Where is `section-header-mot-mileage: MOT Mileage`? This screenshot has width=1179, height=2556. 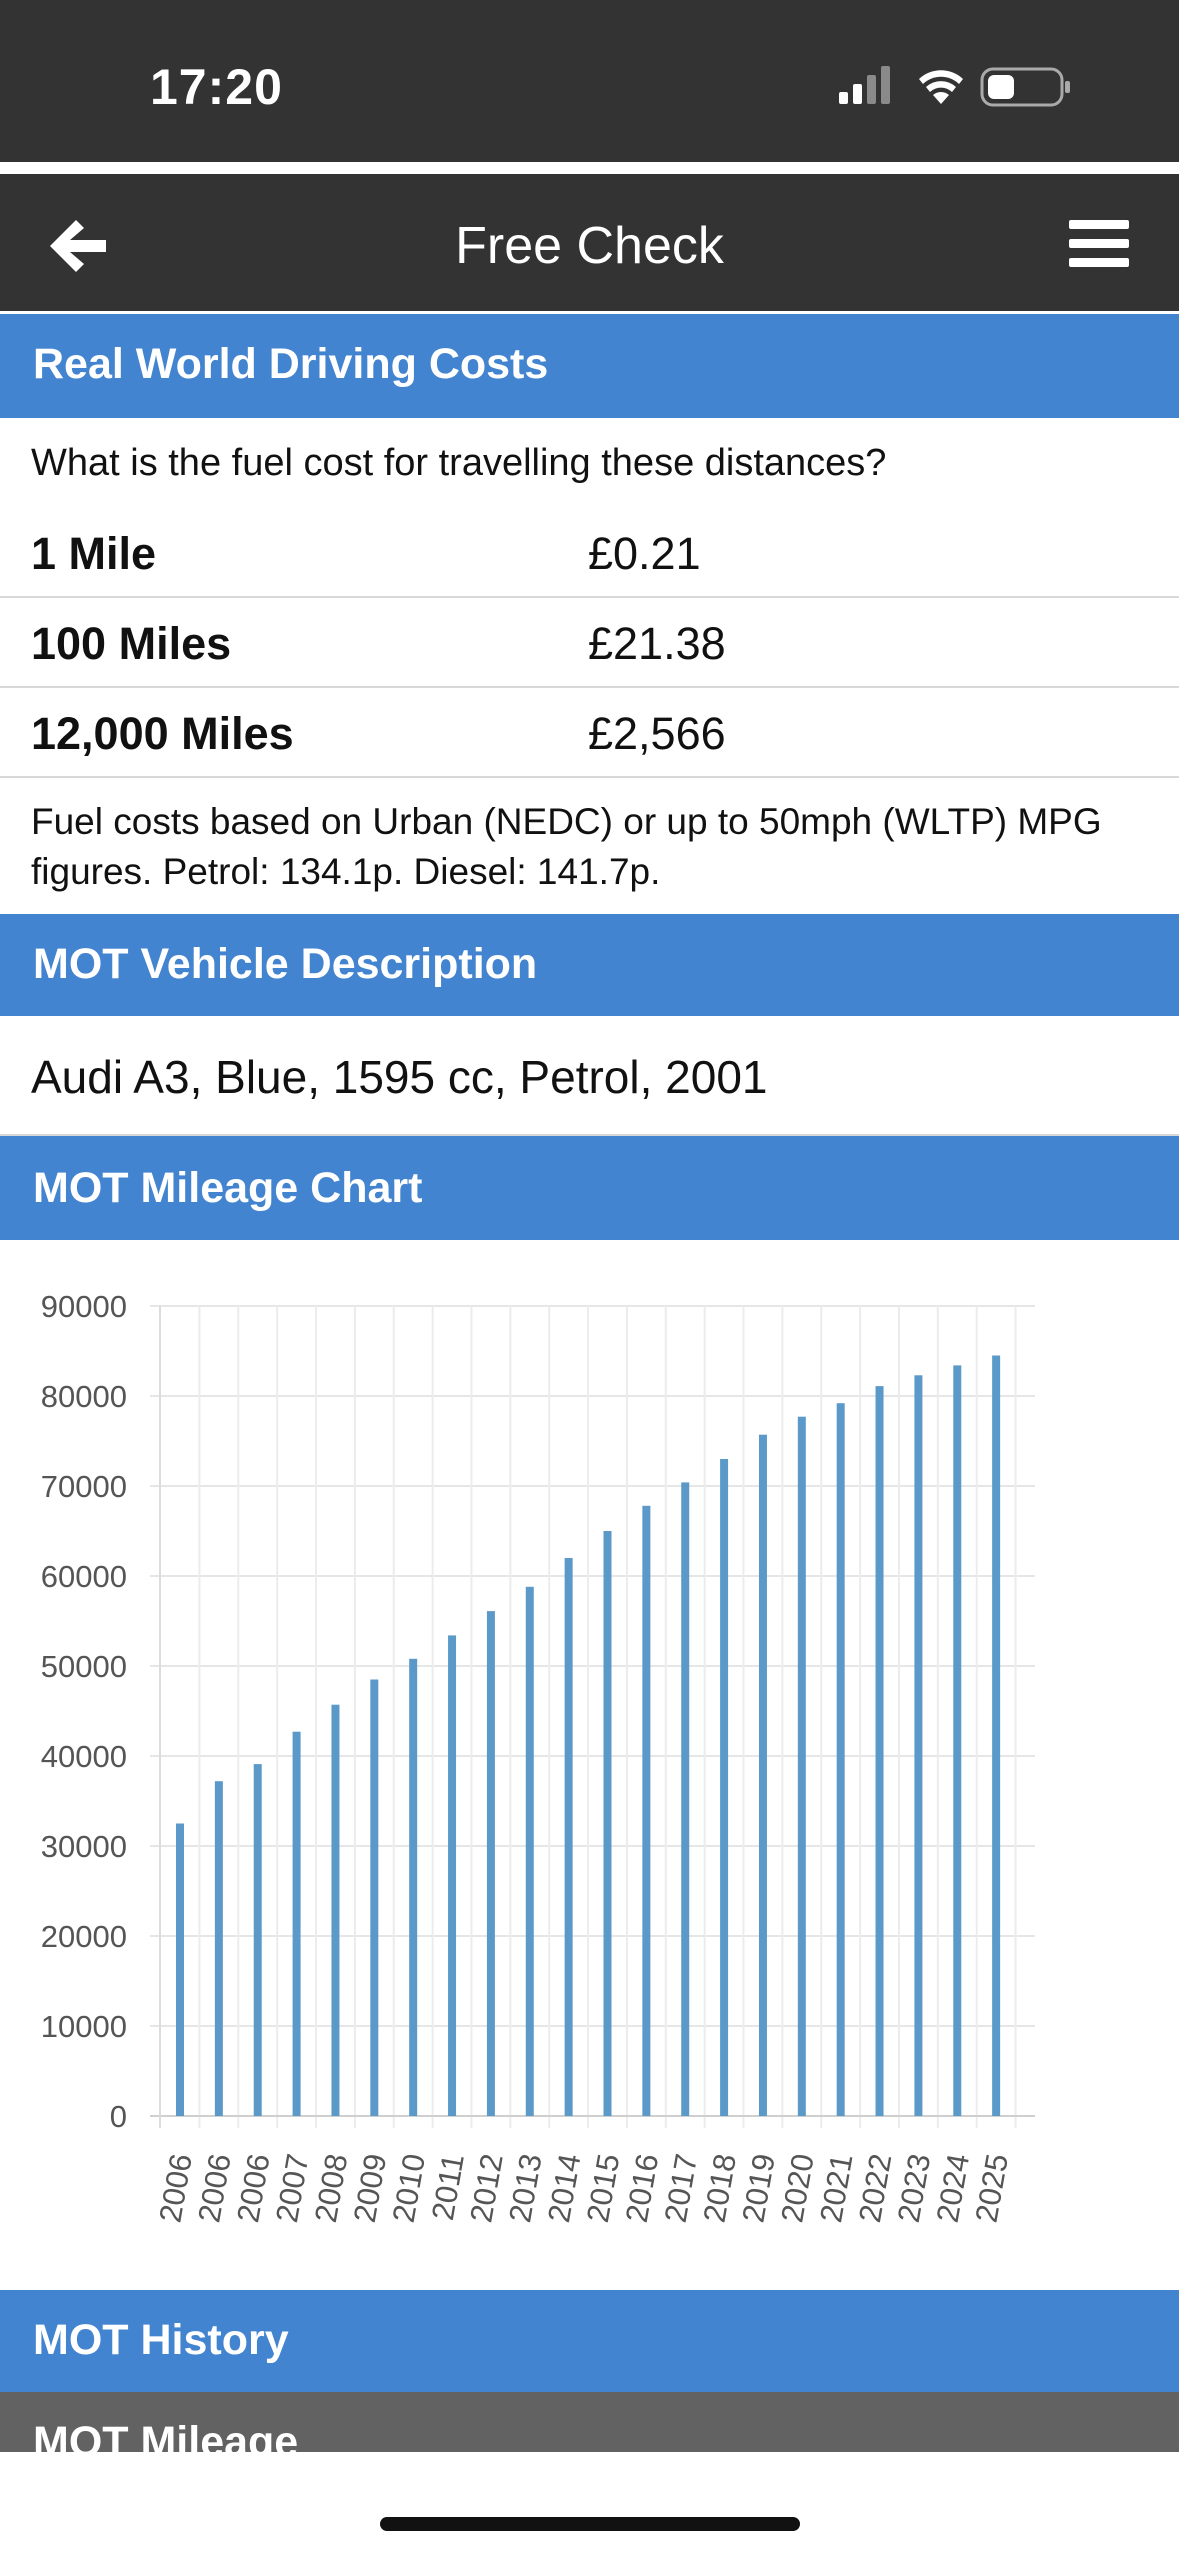
section-header-mot-mileage: MOT Mileage is located at coordinates (589, 2422).